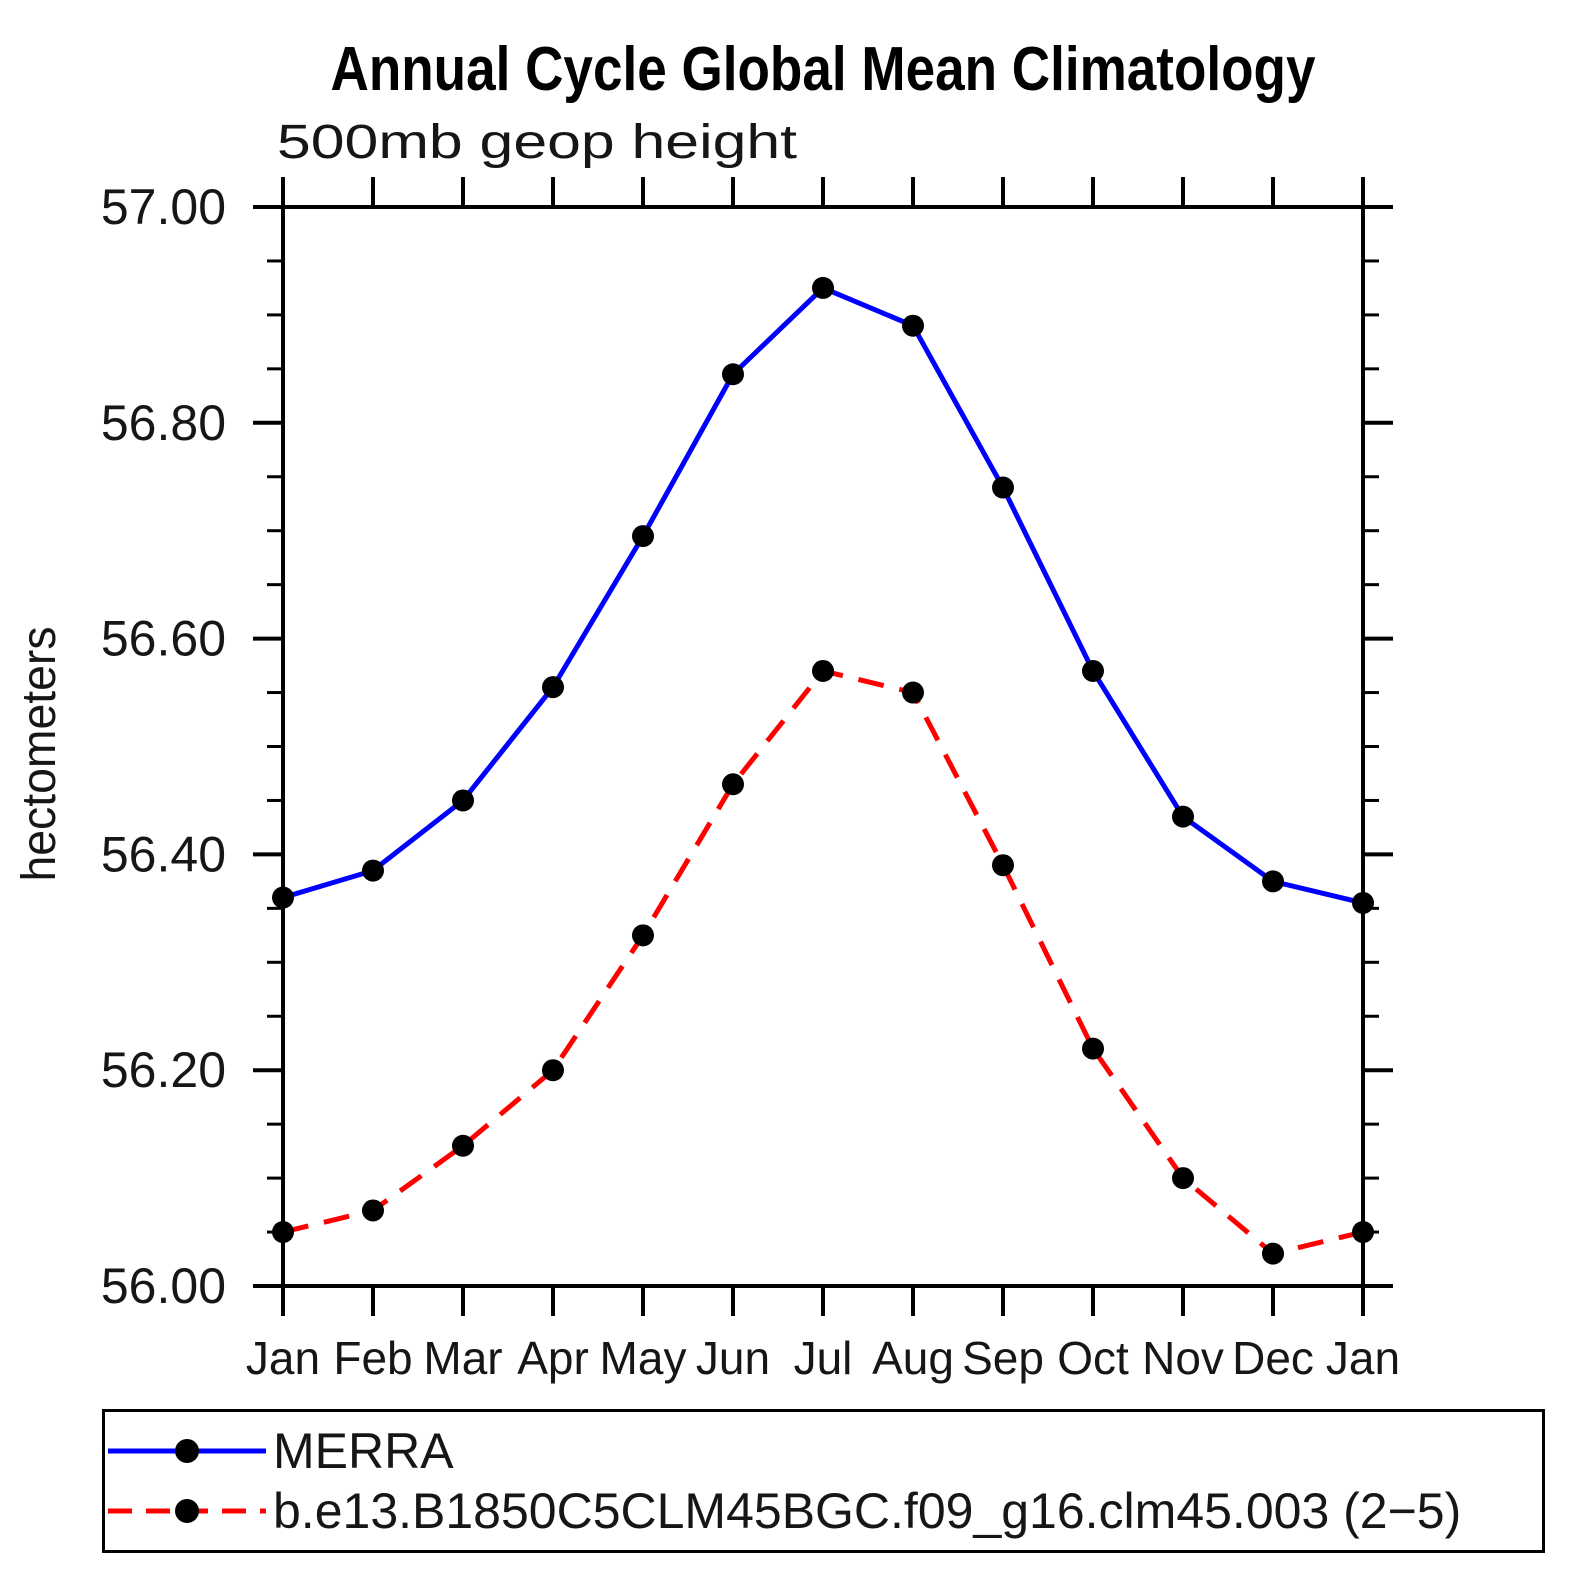 The height and width of the screenshot is (1591, 1591). I want to click on x-tick-label: Nov, so click(1183, 1358).